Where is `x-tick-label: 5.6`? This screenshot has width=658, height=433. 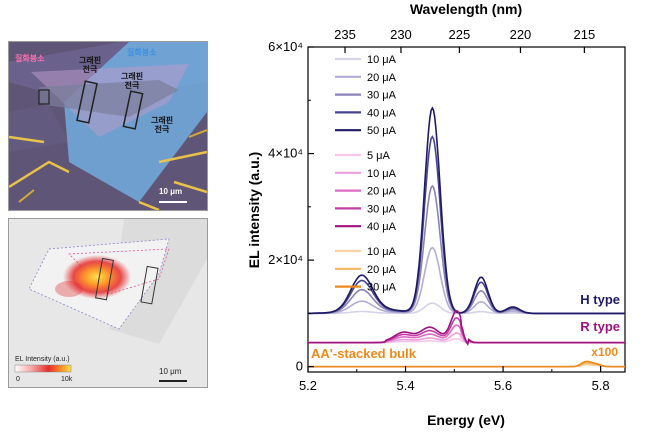 x-tick-label: 5.6 is located at coordinates (503, 385).